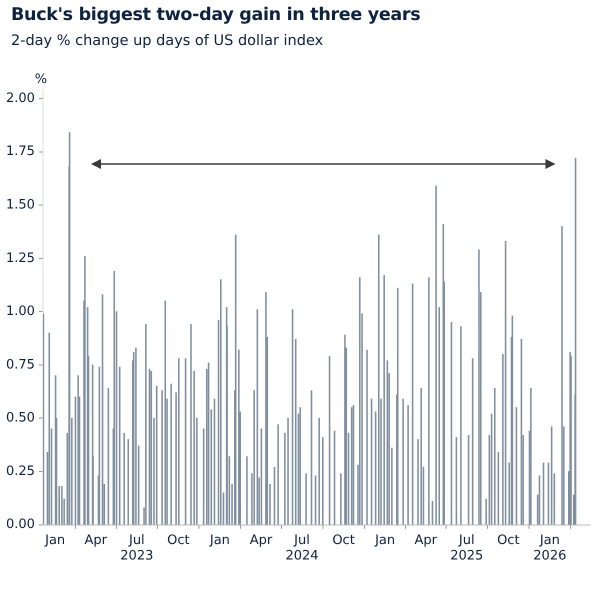 Image resolution: width=604 pixels, height=604 pixels. I want to click on y-tick-label: 1.75, so click(20, 152).